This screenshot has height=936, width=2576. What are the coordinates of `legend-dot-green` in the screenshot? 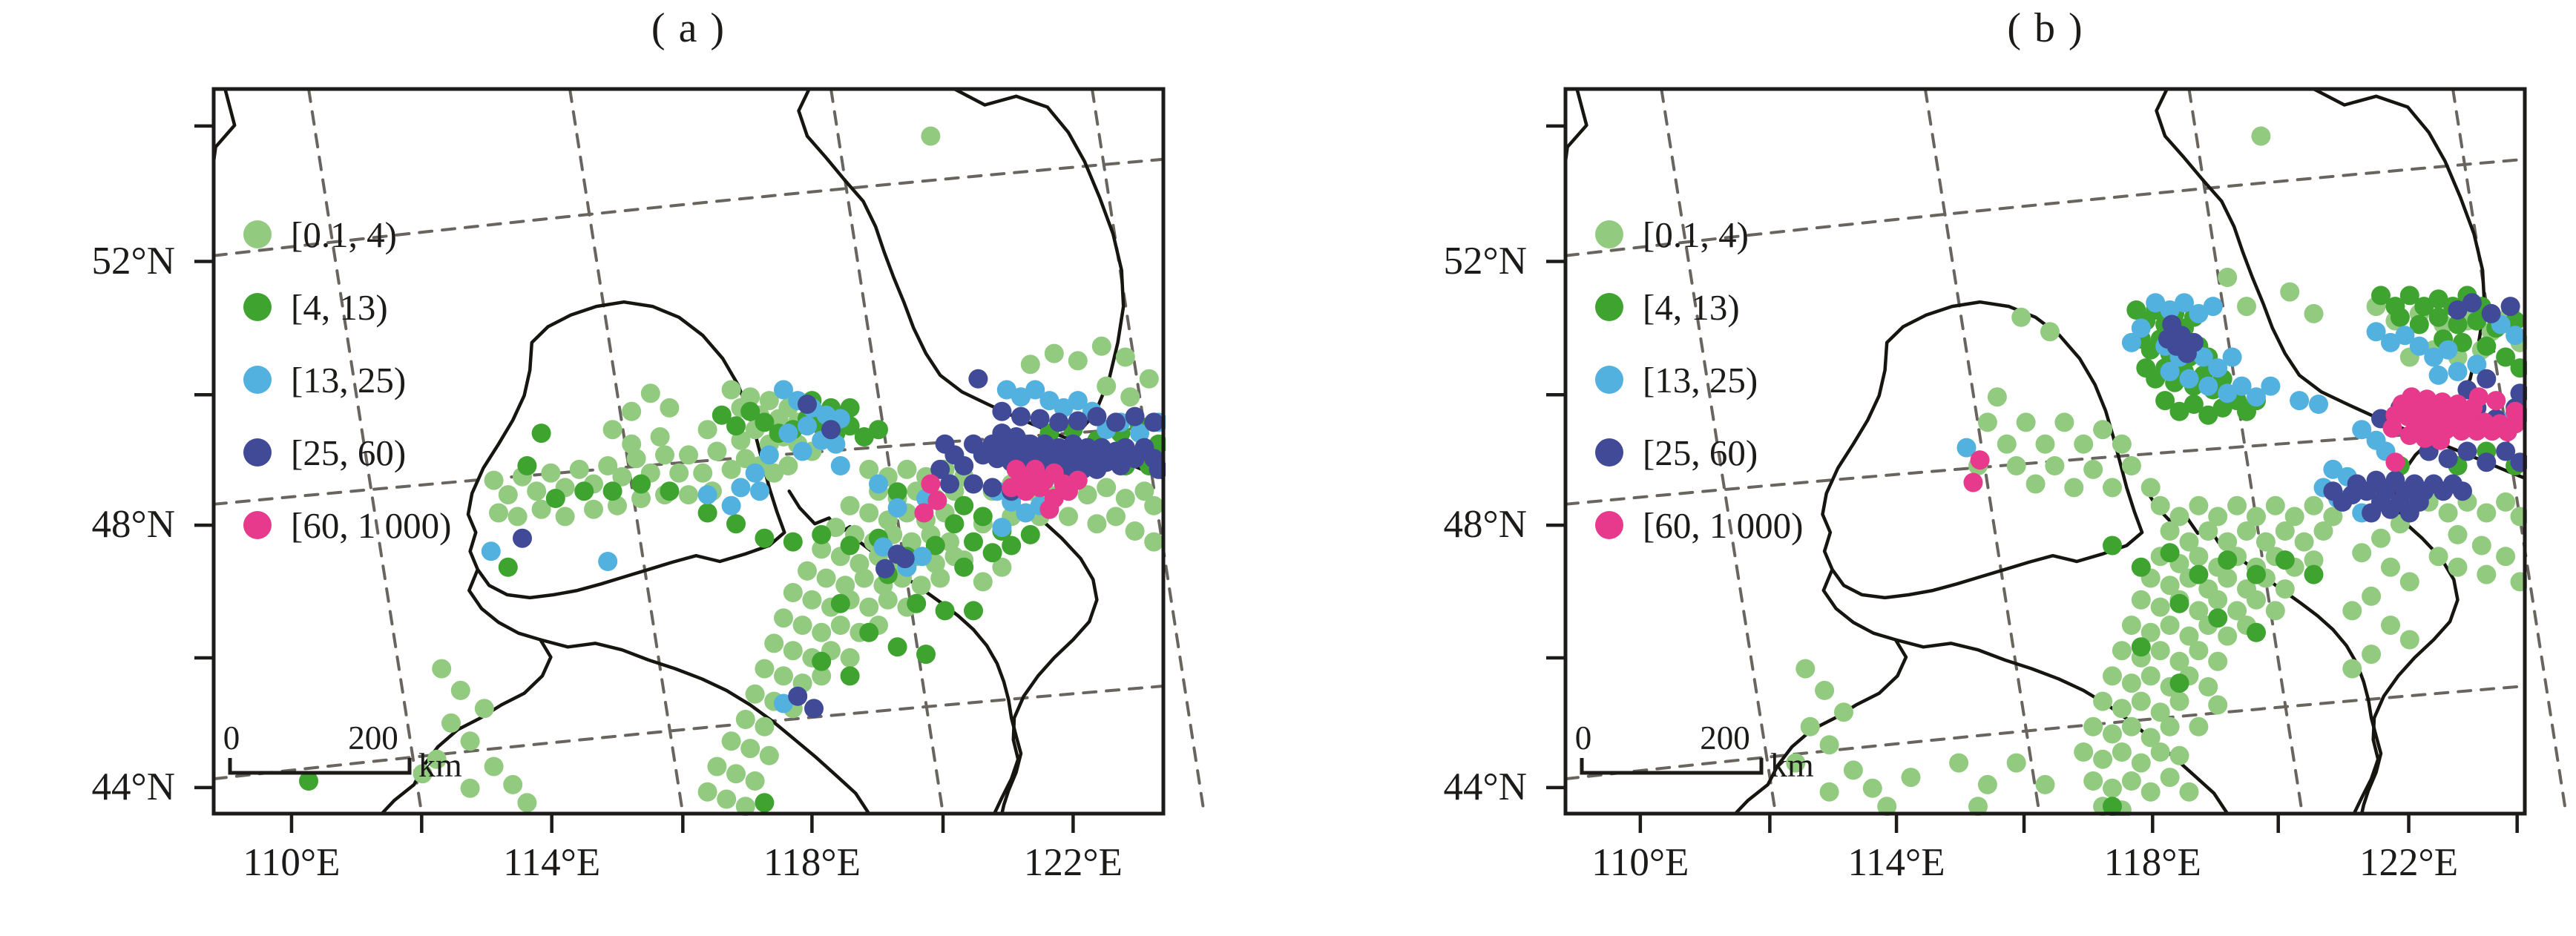 It's located at (257, 307).